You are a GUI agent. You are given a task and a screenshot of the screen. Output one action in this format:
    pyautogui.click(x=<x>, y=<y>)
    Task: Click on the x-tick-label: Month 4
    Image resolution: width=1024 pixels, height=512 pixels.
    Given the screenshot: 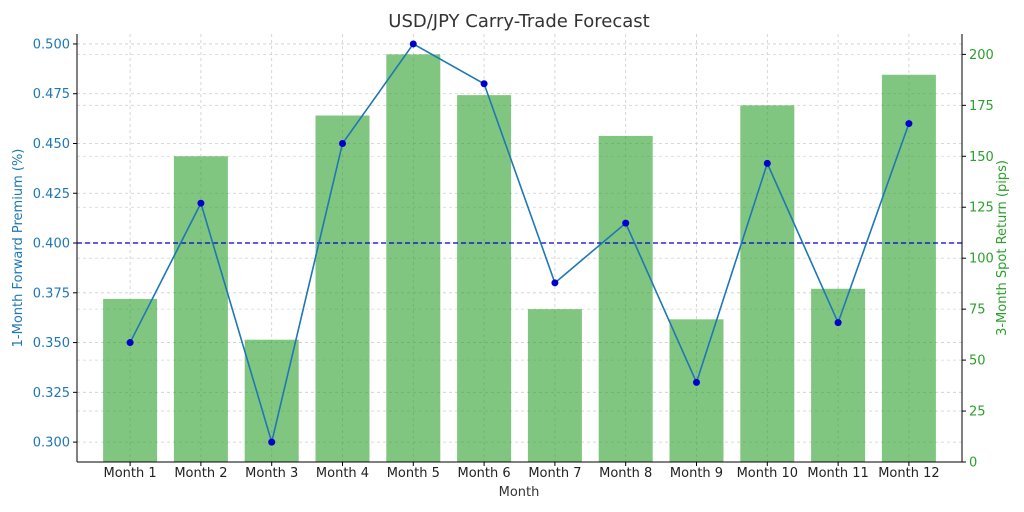 What is the action you would take?
    pyautogui.click(x=342, y=473)
    